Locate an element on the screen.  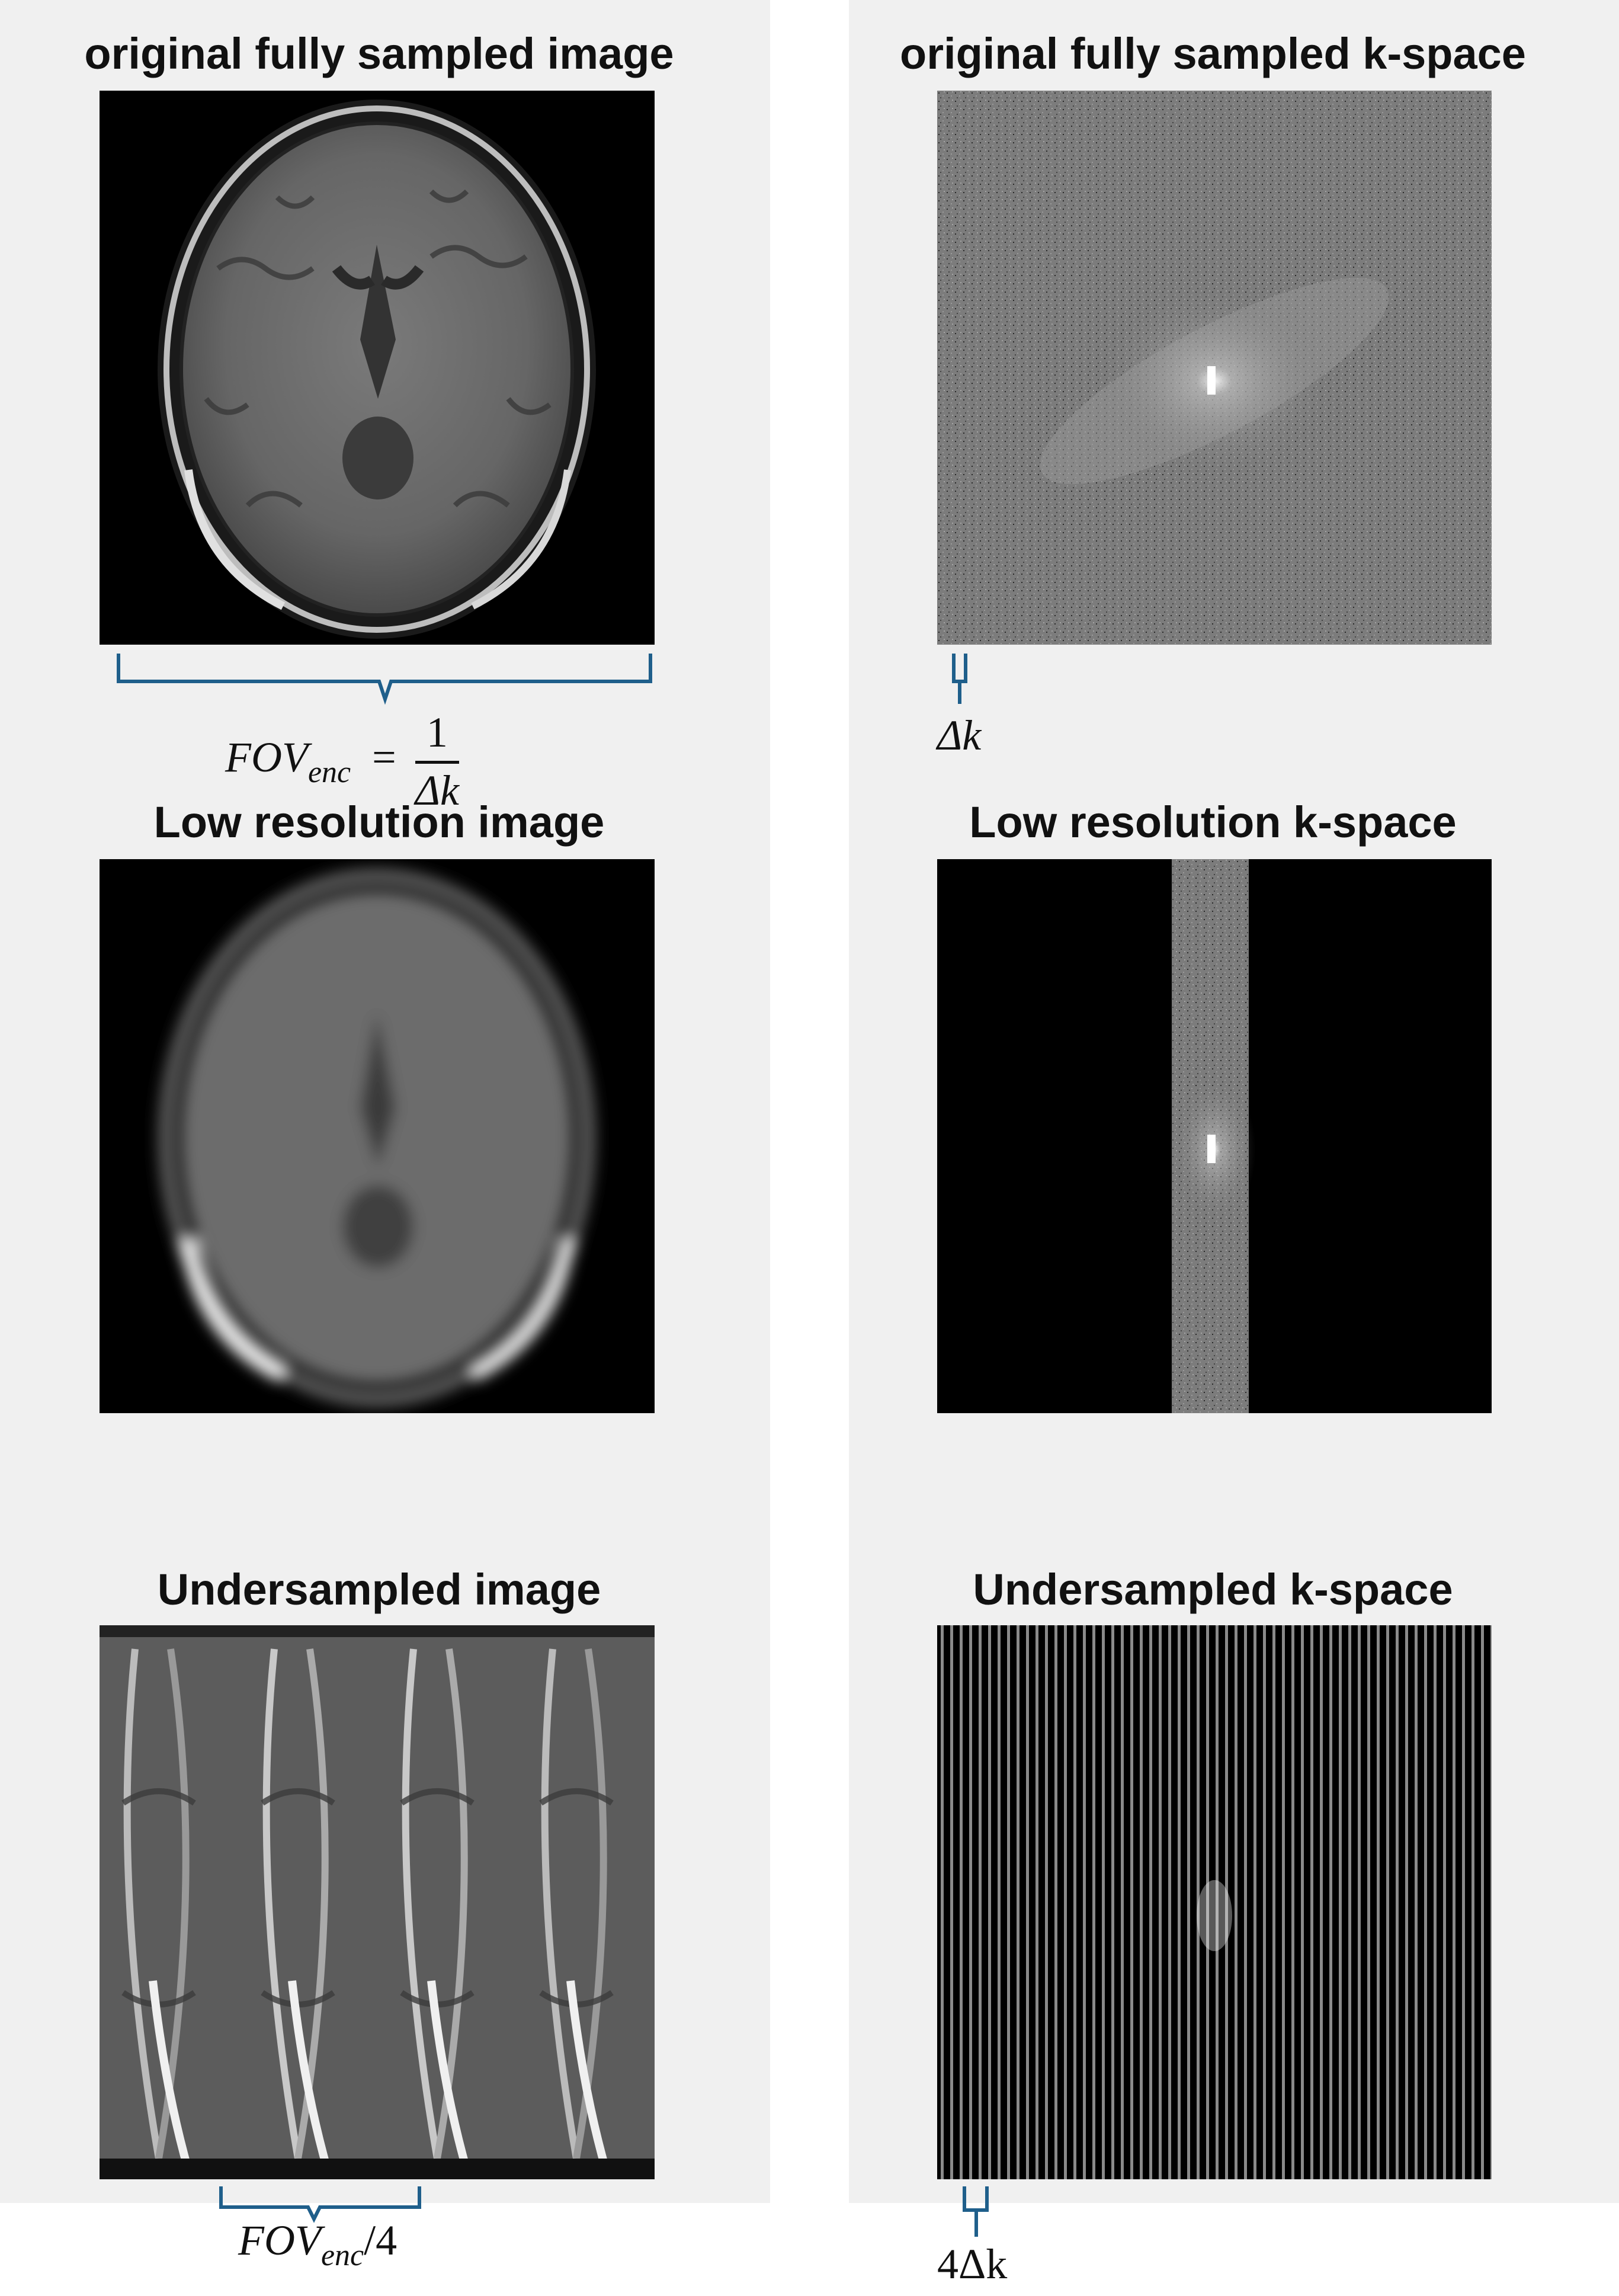
fov-formula: FOVenc = 1 Δk is located at coordinates (342, 761).